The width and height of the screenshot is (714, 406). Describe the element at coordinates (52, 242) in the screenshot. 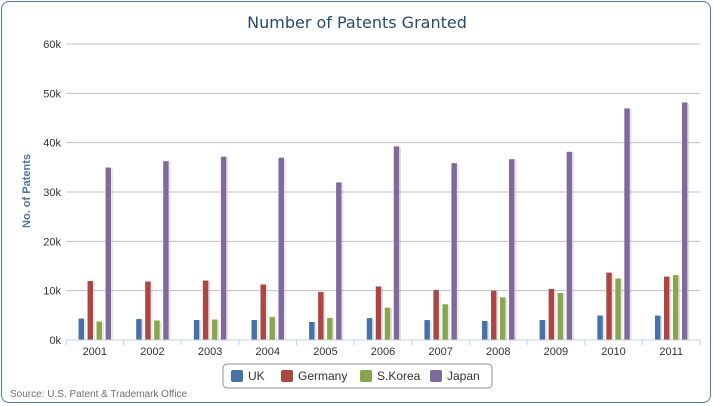

I see `y-tick-label: 20k` at that location.